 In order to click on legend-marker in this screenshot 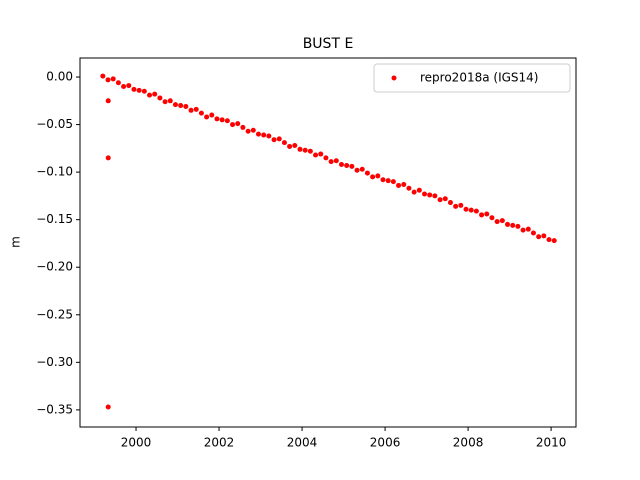, I will do `click(394, 78)`.